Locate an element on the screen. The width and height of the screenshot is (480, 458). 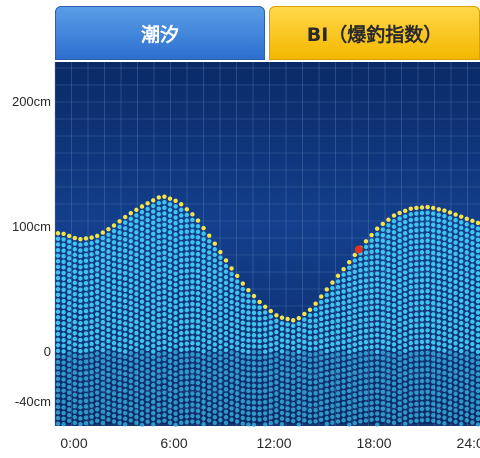
tab-tide: 潮汐 is located at coordinates (160, 33).